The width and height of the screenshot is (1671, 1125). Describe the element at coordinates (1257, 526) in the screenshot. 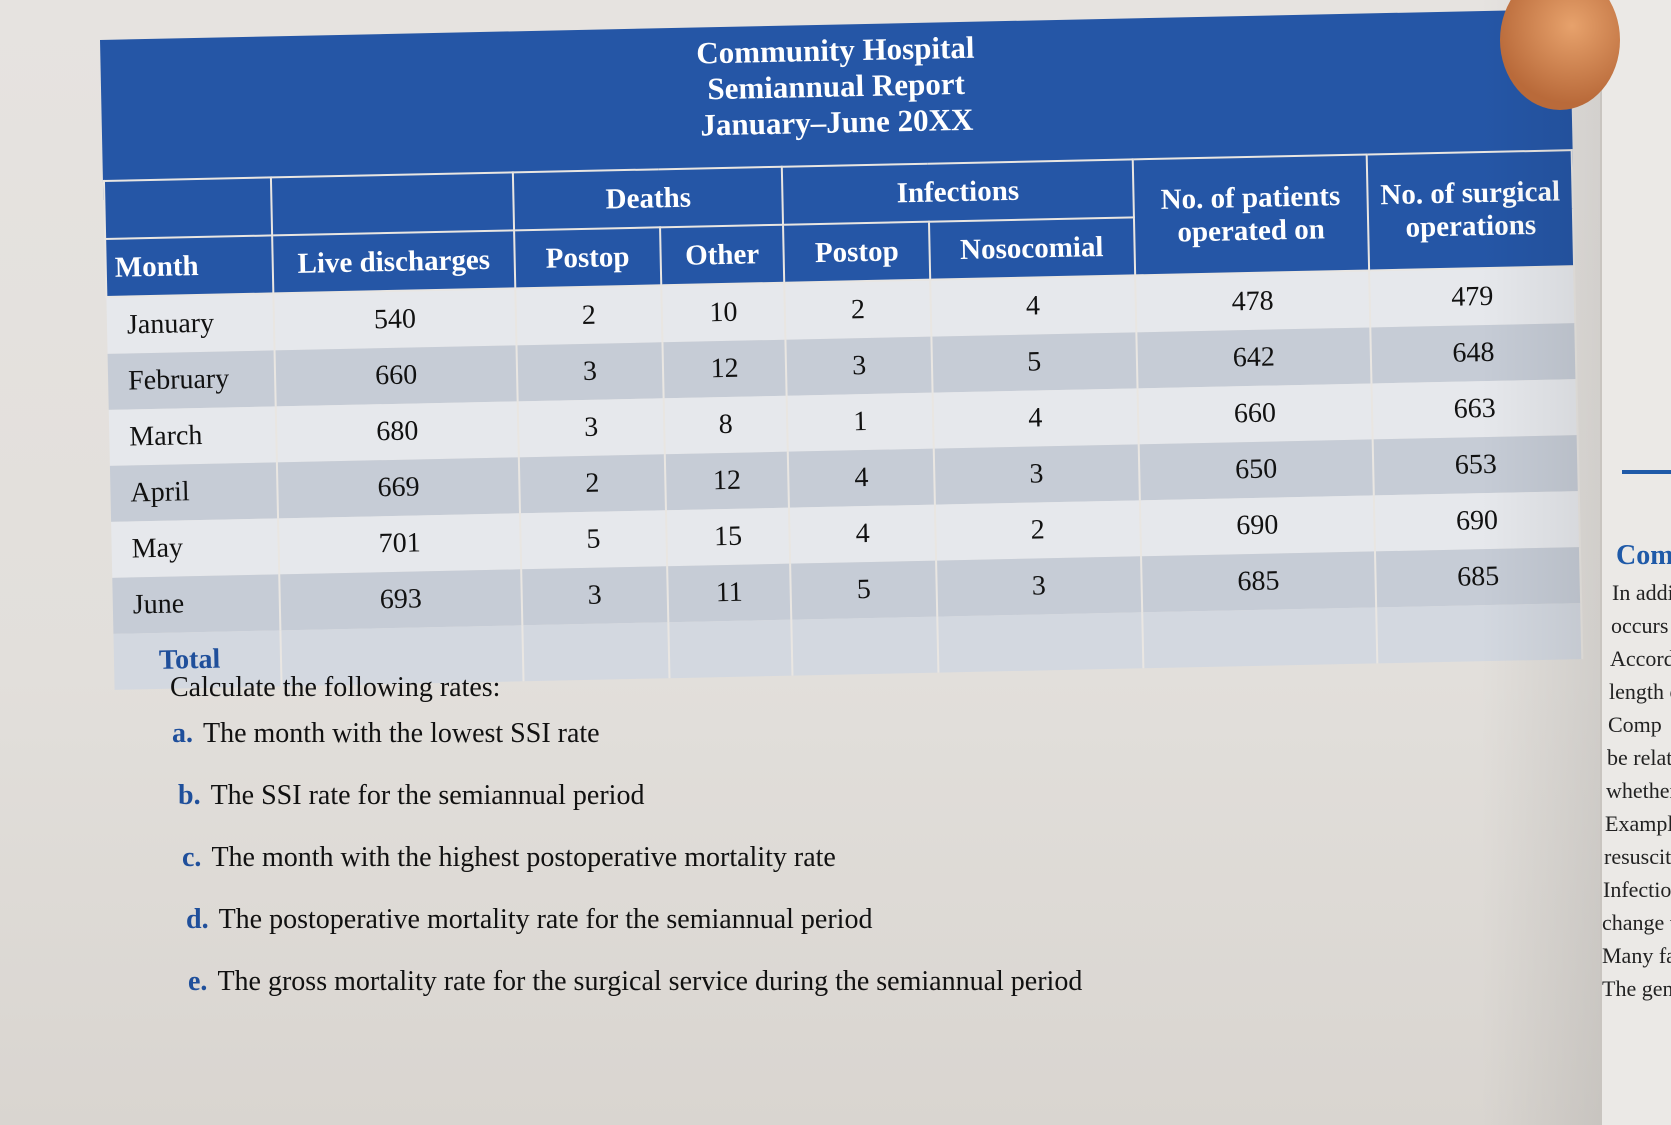

I see `cell-patients: 690` at that location.